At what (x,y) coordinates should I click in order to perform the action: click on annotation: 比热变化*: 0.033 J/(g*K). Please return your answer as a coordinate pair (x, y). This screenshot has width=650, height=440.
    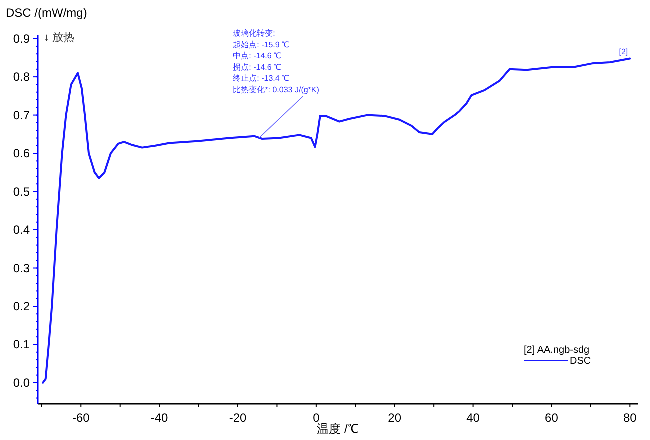
    Looking at the image, I should click on (276, 90).